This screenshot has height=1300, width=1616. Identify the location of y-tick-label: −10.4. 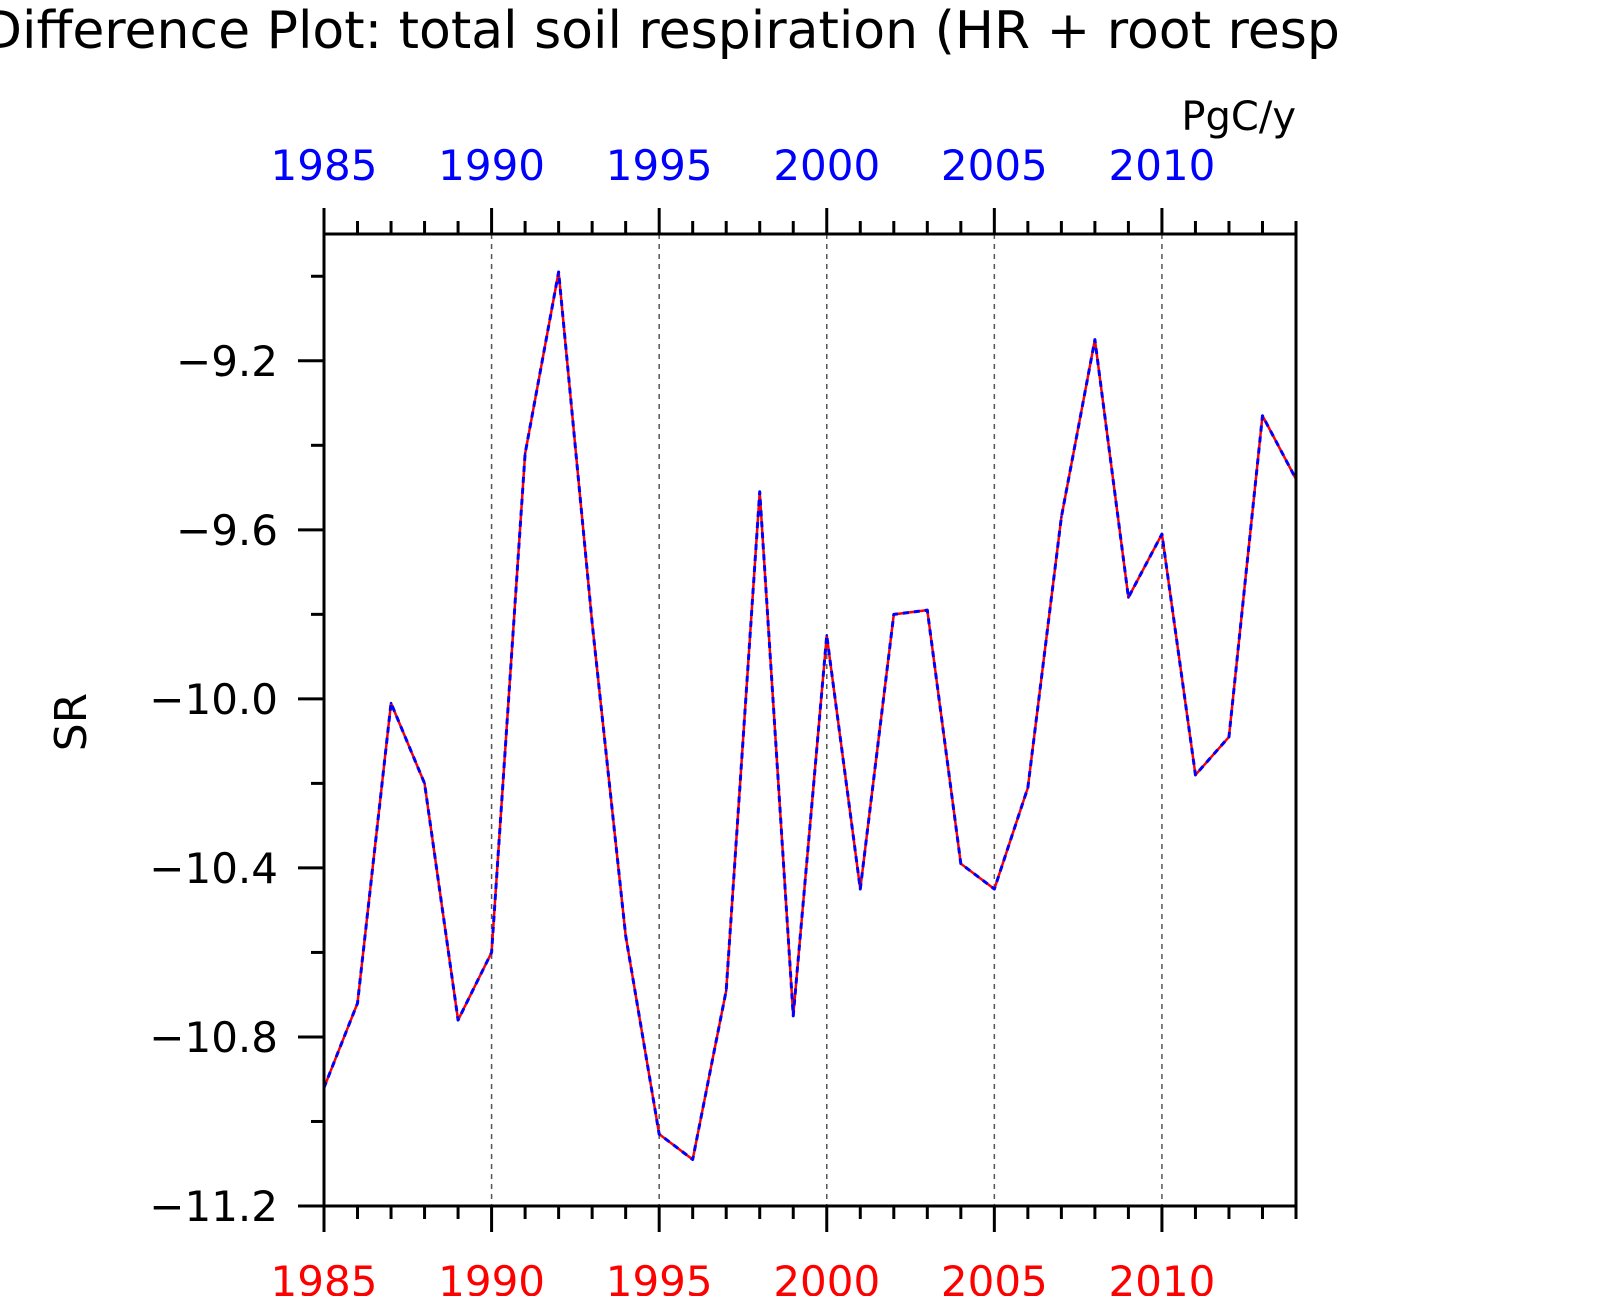
(213, 868).